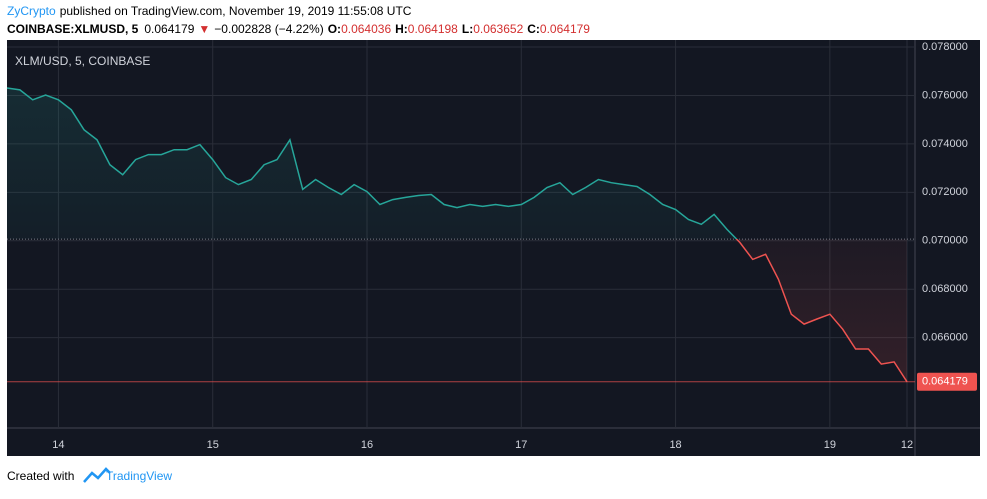  Describe the element at coordinates (433, 29) in the screenshot. I see `h-value: 0.064198` at that location.